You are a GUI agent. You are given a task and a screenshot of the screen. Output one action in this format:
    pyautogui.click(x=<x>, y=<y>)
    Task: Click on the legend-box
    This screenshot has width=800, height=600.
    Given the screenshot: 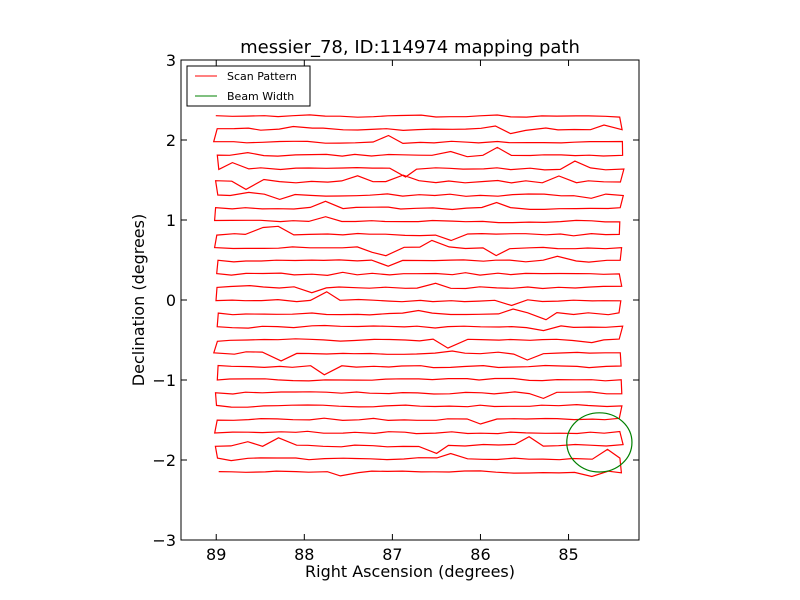 What is the action you would take?
    pyautogui.click(x=248, y=86)
    